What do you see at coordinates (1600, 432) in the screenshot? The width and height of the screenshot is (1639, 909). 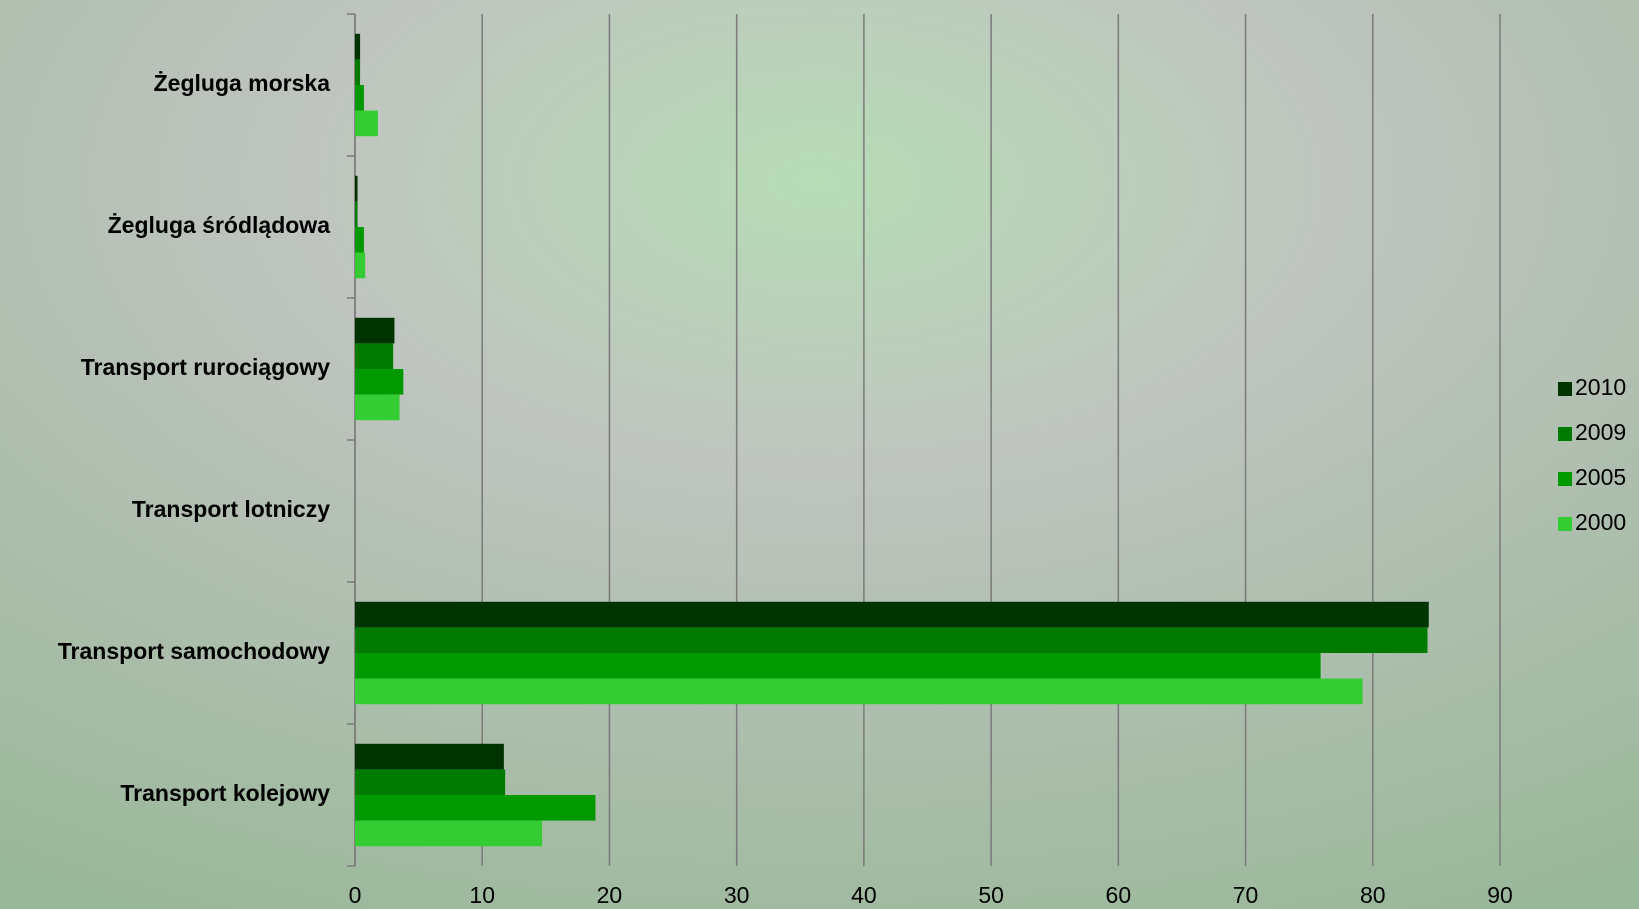 I see `legend-label: 2009` at bounding box center [1600, 432].